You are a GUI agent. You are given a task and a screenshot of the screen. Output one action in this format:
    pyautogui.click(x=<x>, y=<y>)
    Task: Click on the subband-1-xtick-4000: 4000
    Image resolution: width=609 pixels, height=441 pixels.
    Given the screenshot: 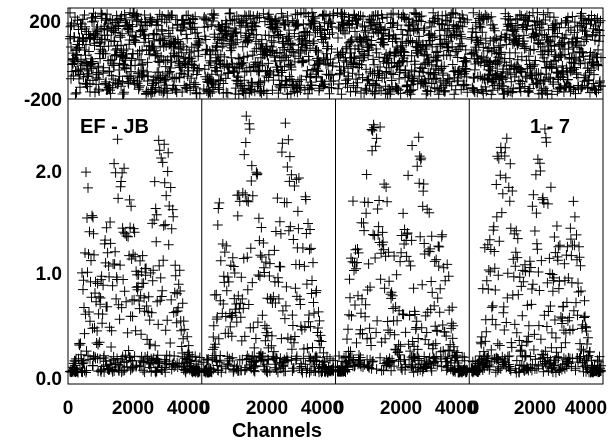 What is the action you would take?
    pyautogui.click(x=188, y=408)
    